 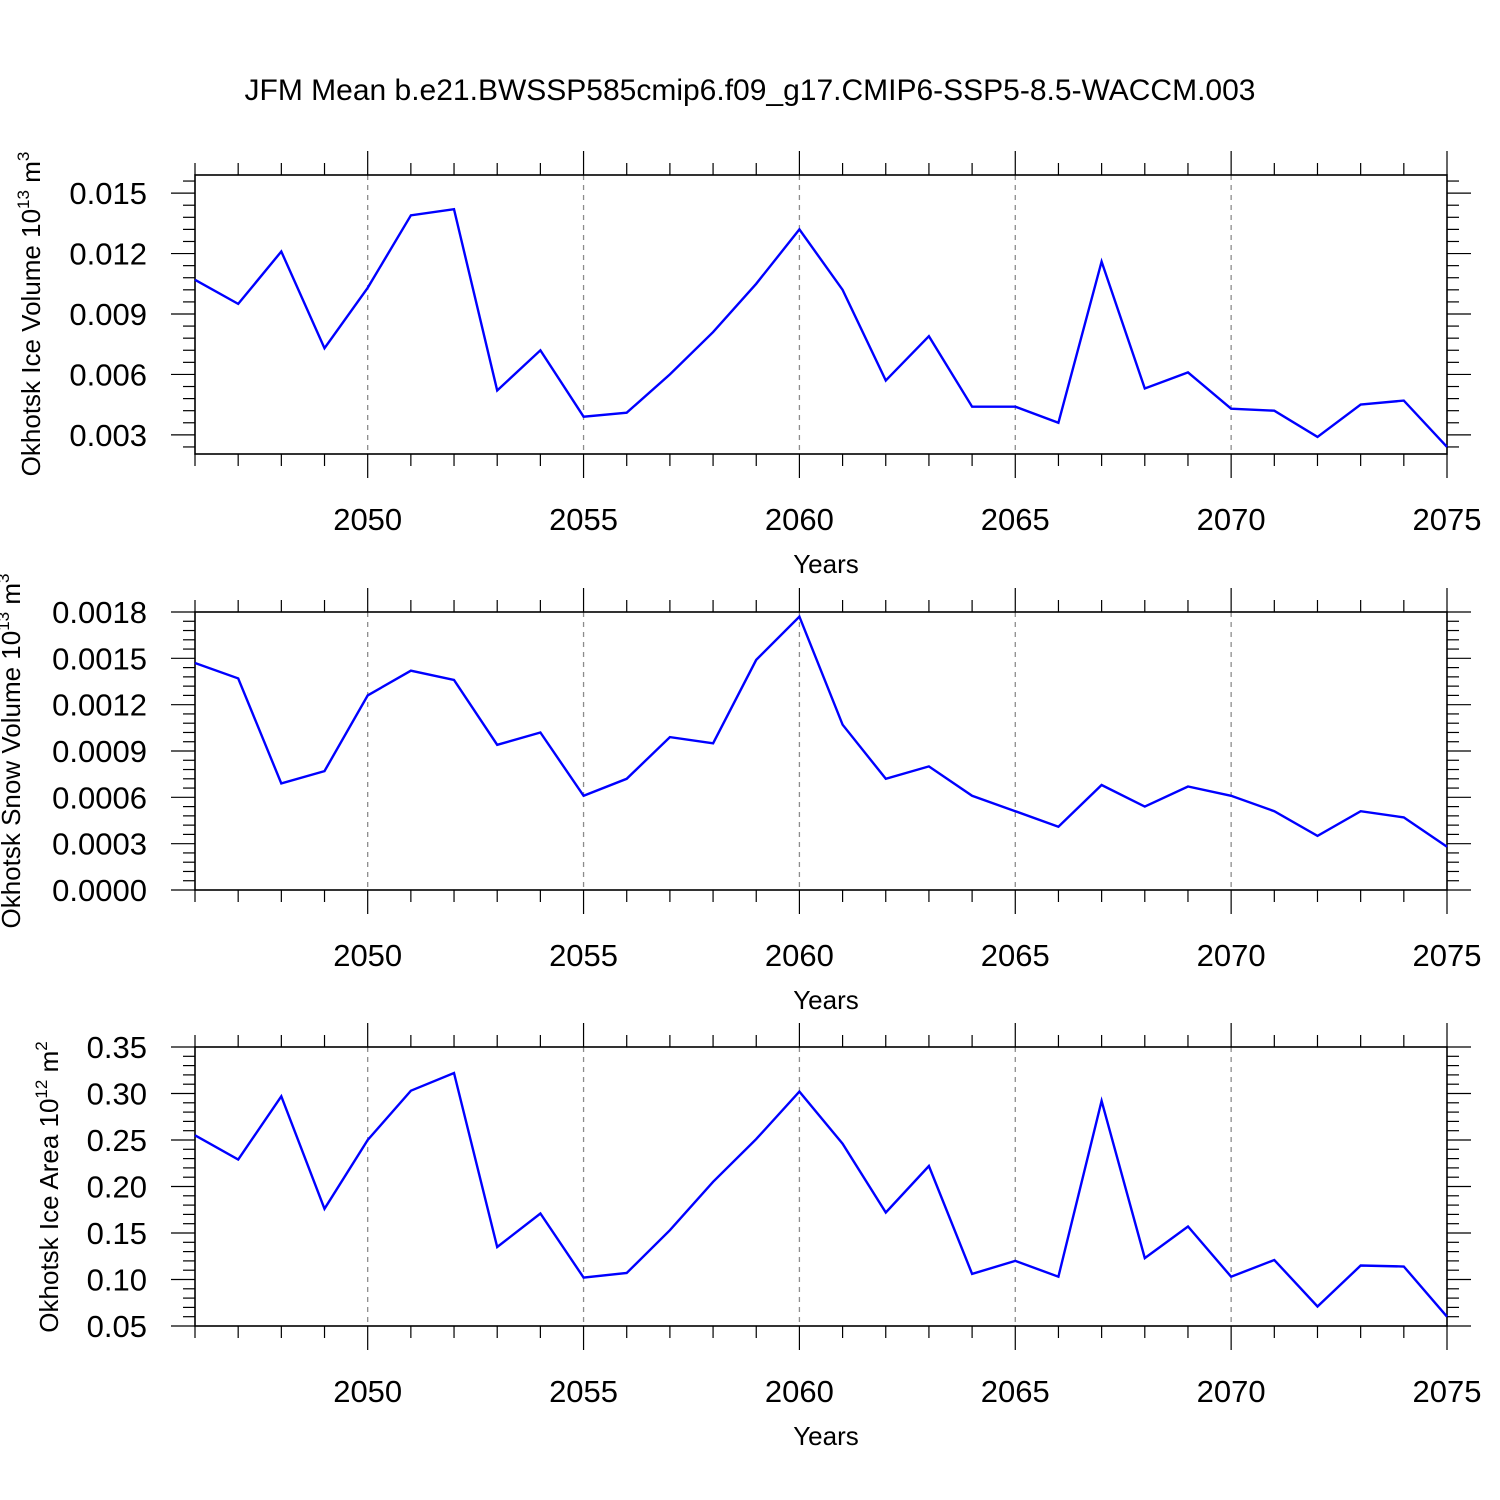 I want to click on y-tick-label-0.15: 0.15, so click(x=117, y=1233).